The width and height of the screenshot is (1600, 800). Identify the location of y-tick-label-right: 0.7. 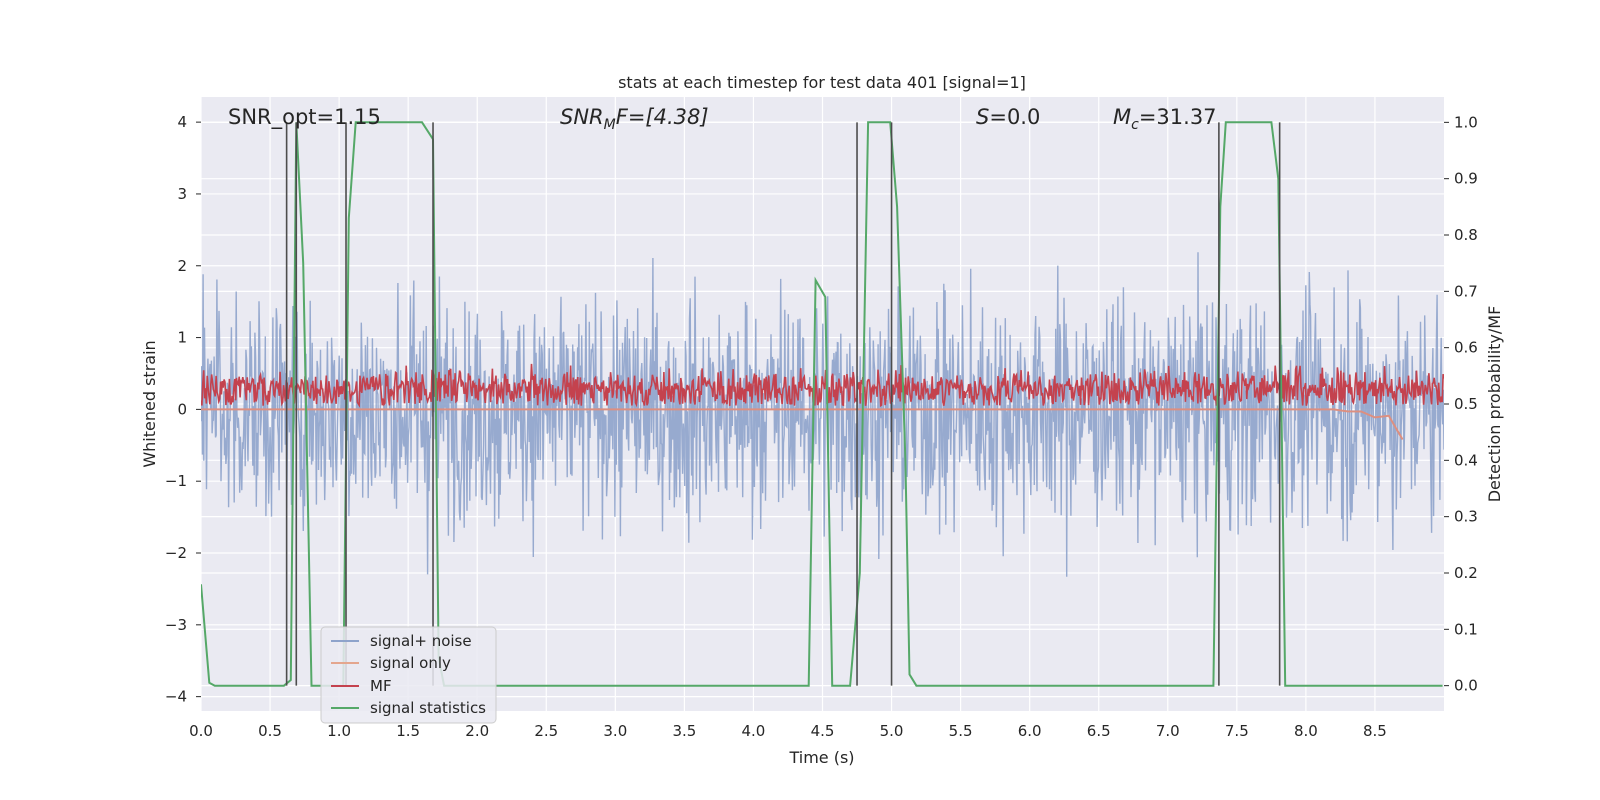
(1466, 291).